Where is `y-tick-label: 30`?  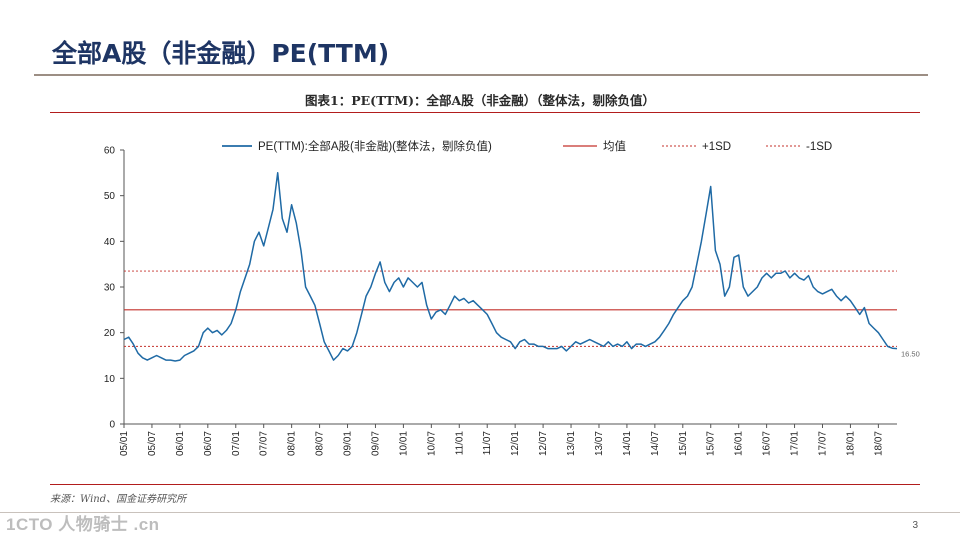 y-tick-label: 30 is located at coordinates (110, 288).